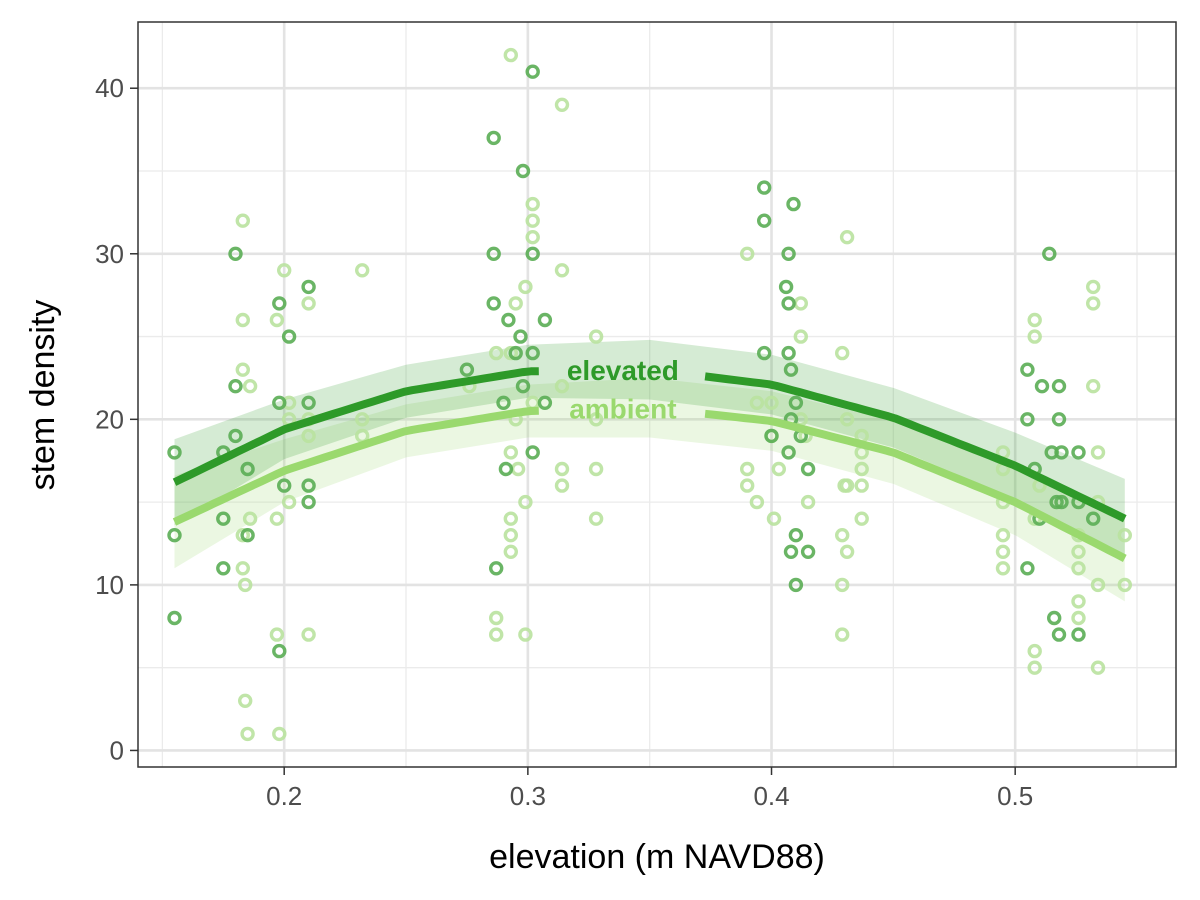 The height and width of the screenshot is (900, 1200). What do you see at coordinates (43, 395) in the screenshot?
I see `y-axis-title: stem density` at bounding box center [43, 395].